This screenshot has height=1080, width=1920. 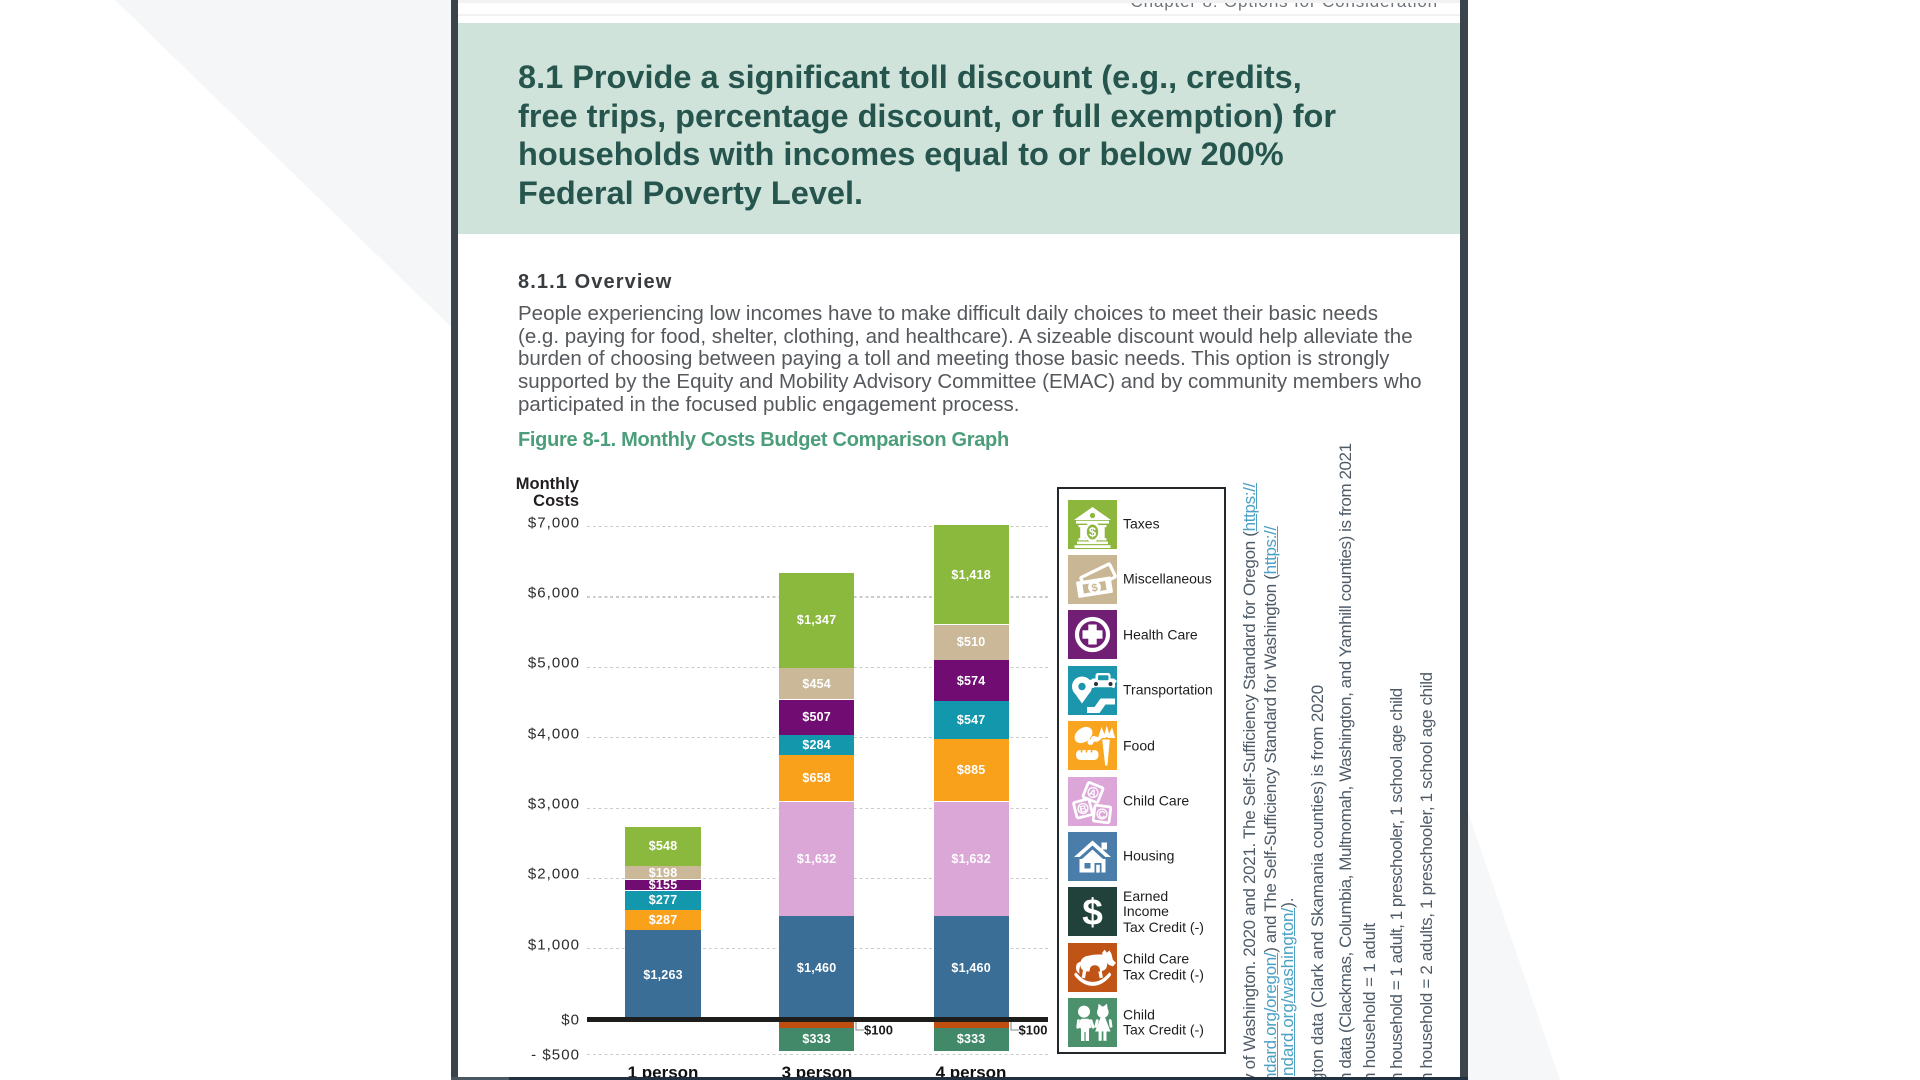 What do you see at coordinates (1102, 815) in the screenshot?
I see `svg-text: C` at bounding box center [1102, 815].